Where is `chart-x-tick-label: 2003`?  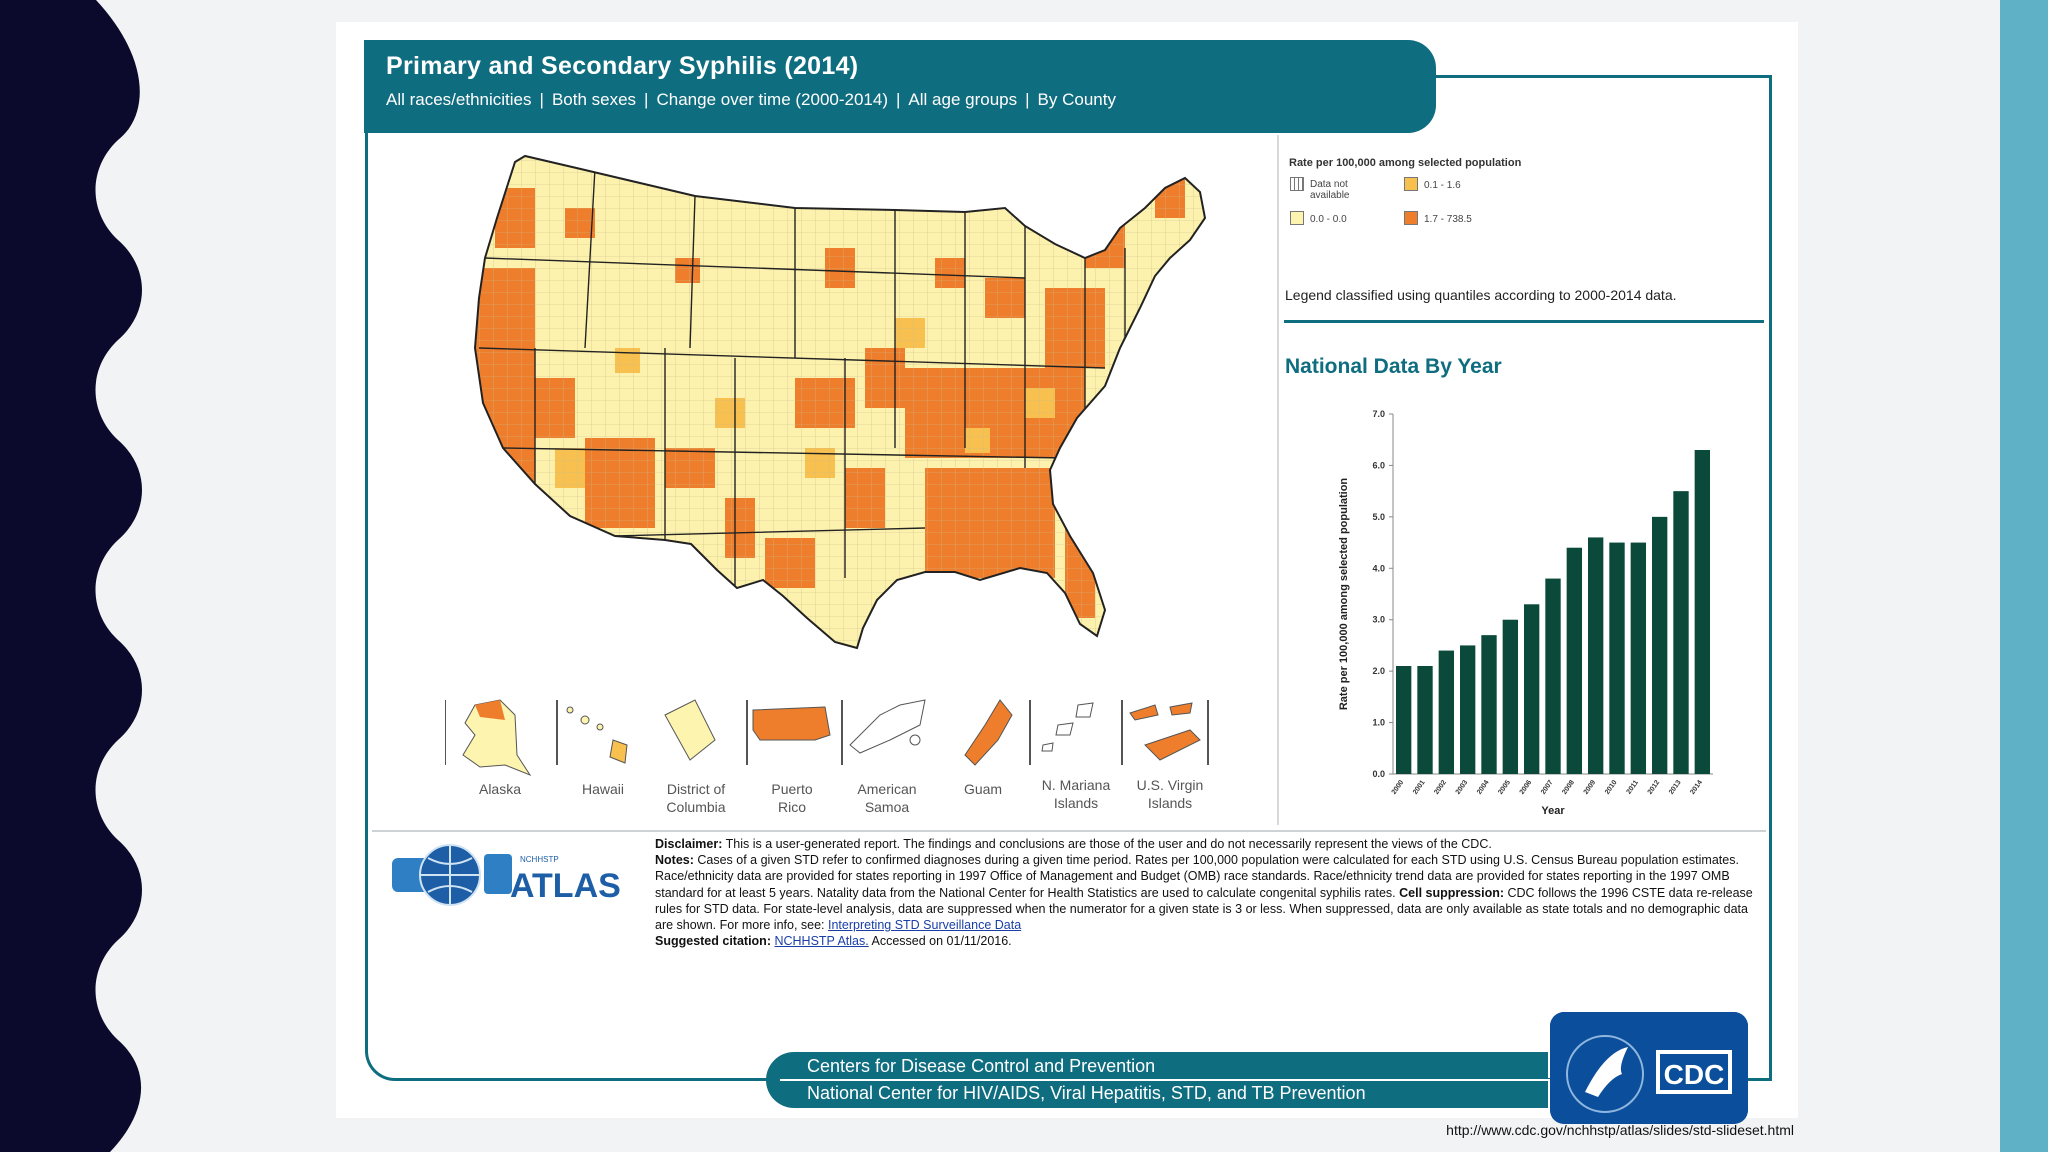
chart-x-tick-label: 2003 is located at coordinates (1462, 787).